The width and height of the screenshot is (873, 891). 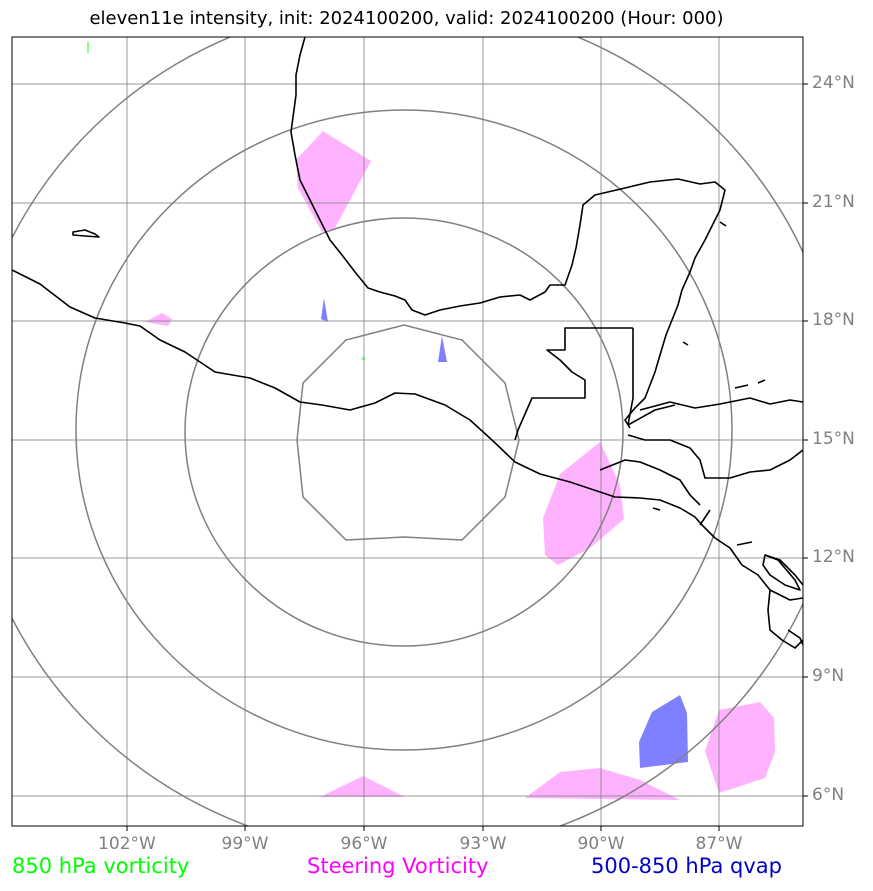 I want to click on lat-label-24n: 24°N, so click(x=833, y=83).